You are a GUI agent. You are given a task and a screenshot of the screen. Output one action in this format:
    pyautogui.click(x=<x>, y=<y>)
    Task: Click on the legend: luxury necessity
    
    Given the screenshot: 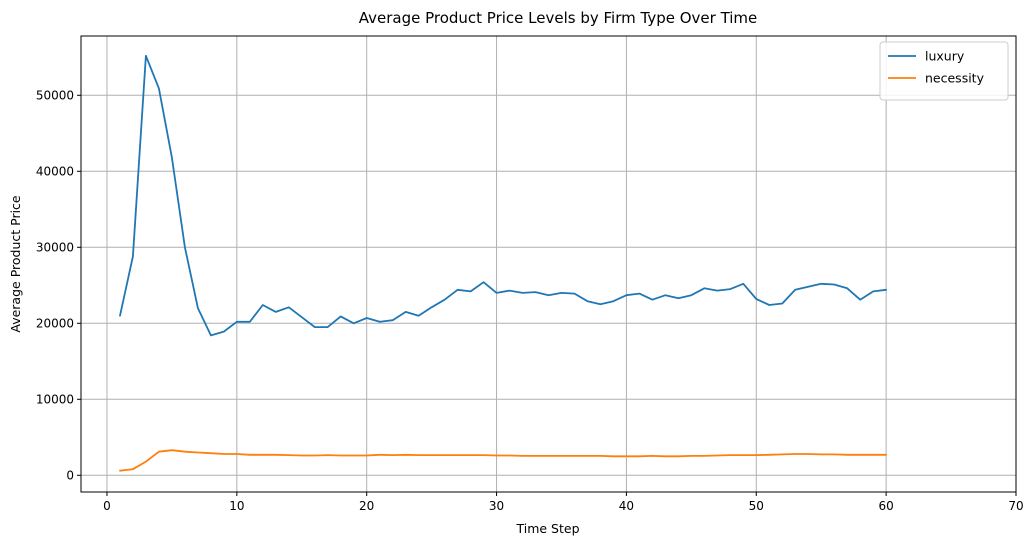 What is the action you would take?
    pyautogui.click(x=944, y=71)
    